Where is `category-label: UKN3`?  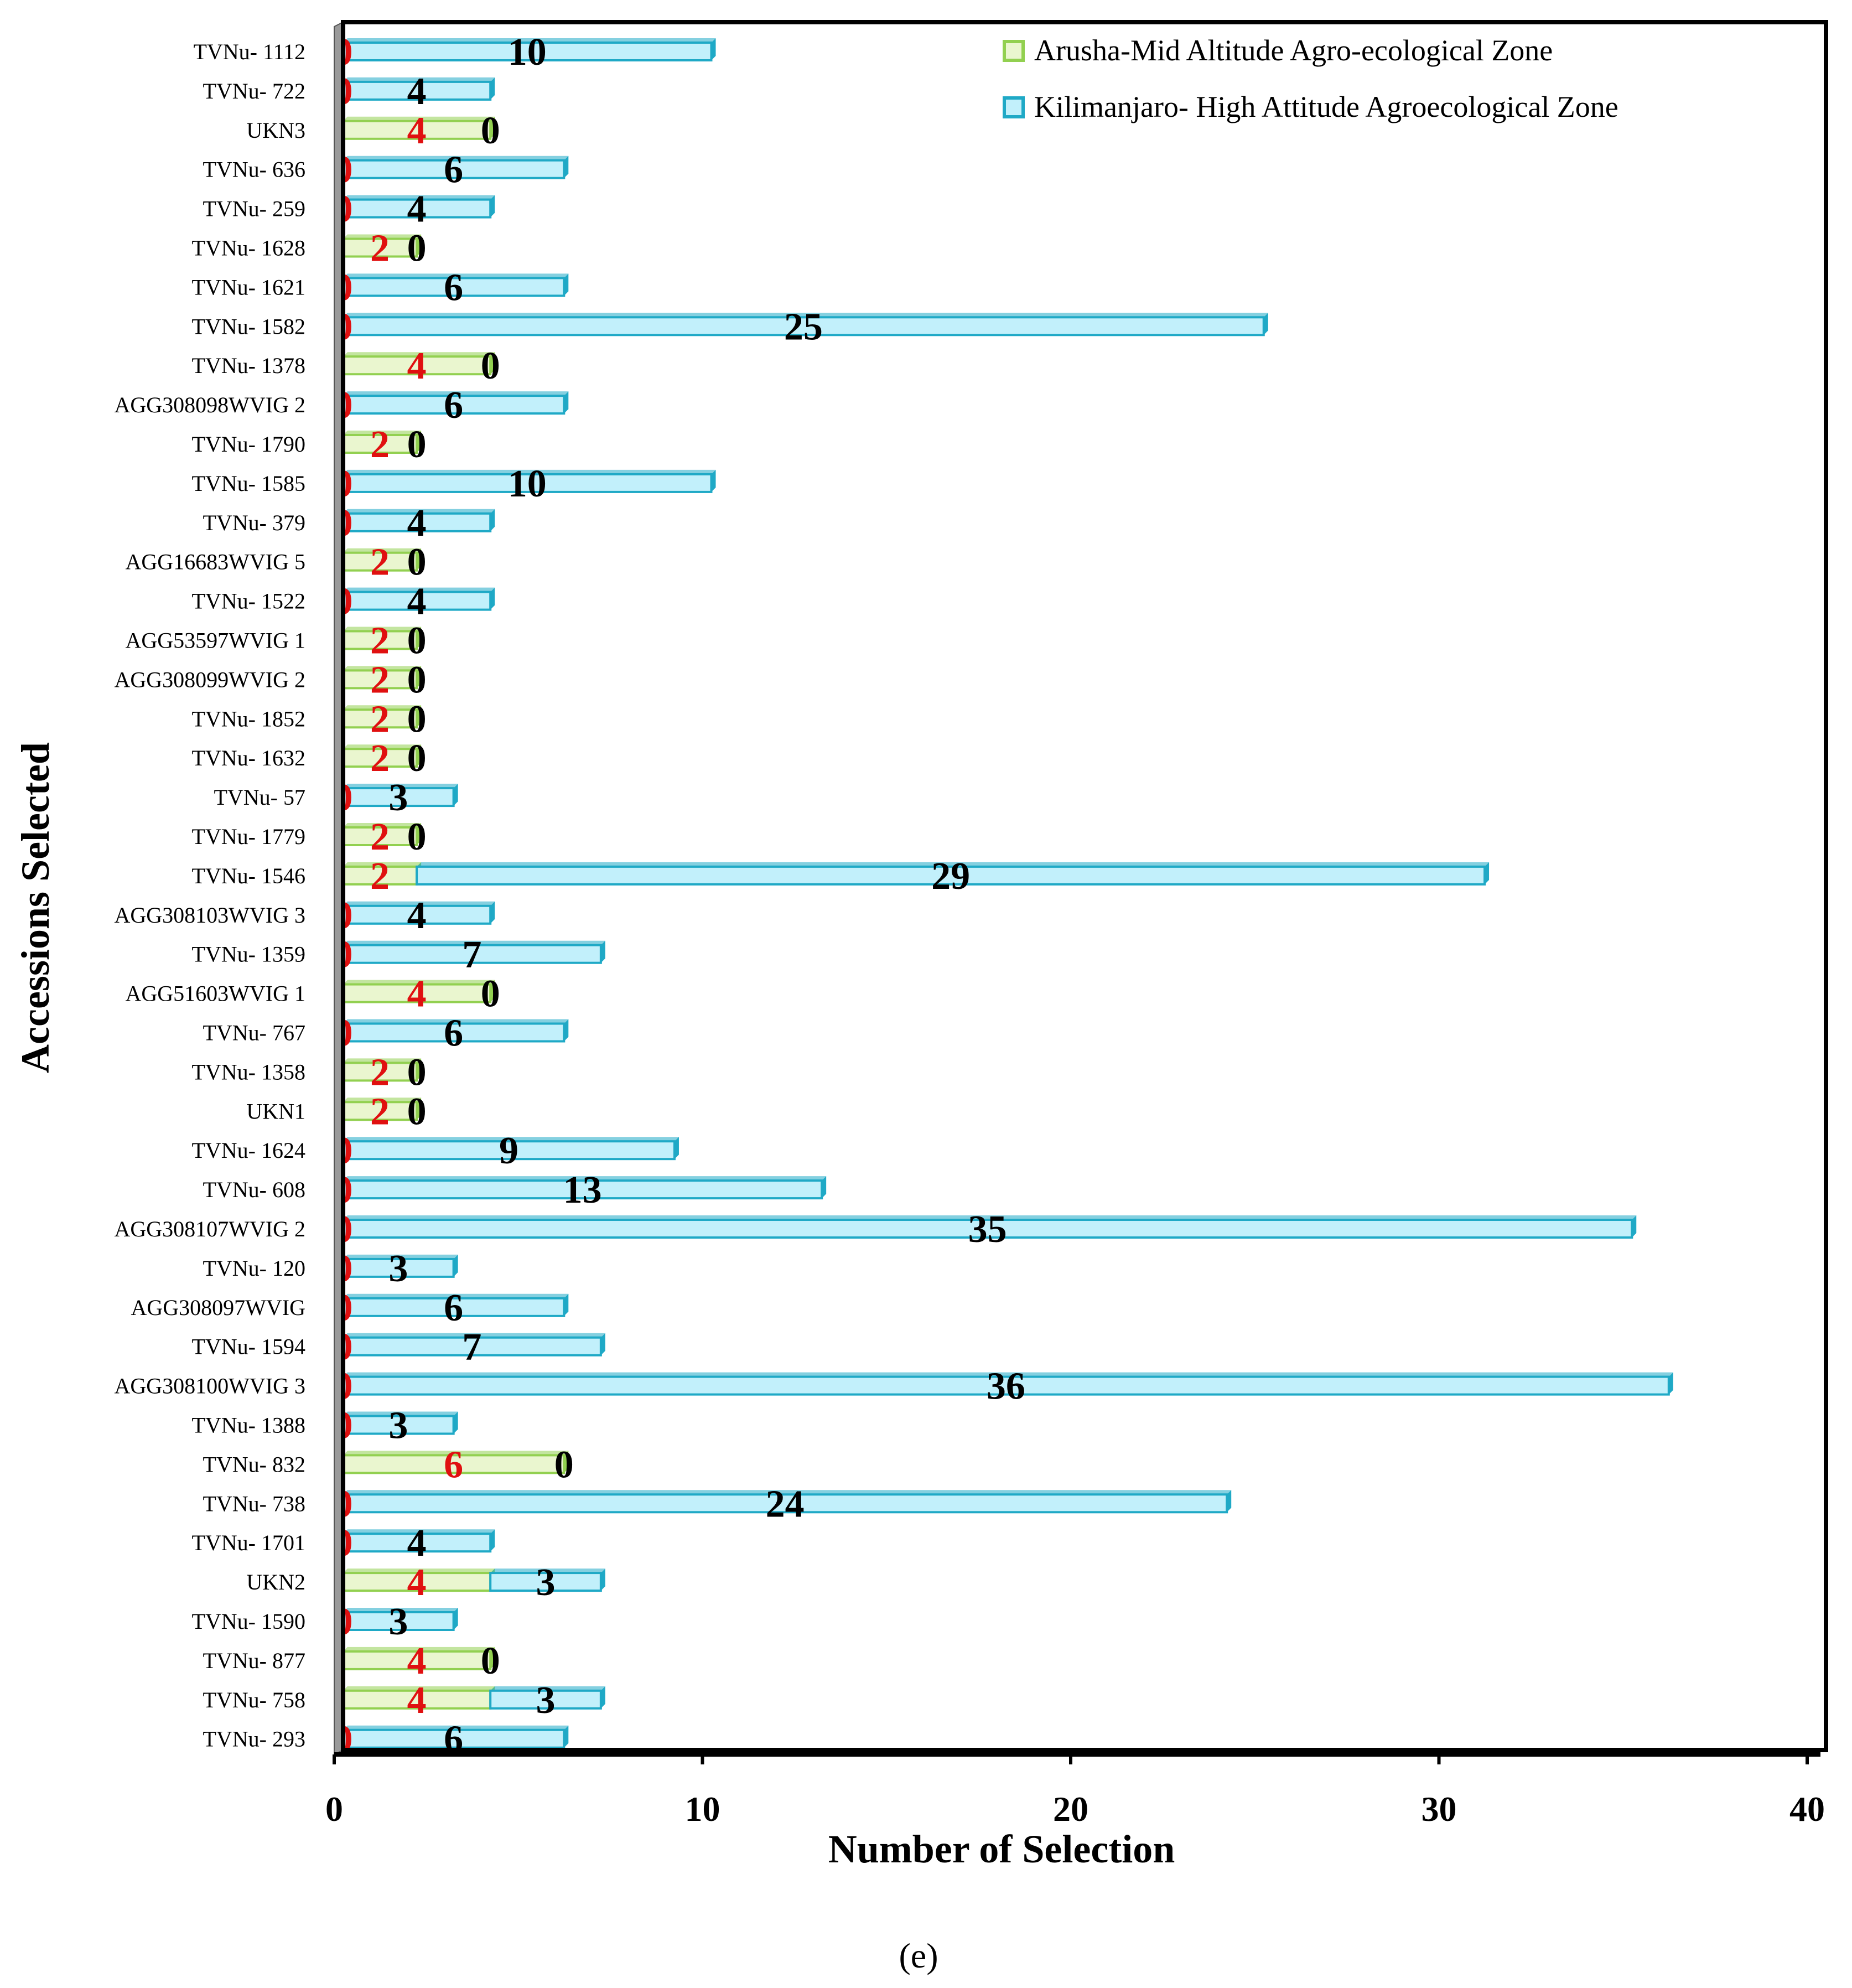 category-label: UKN3 is located at coordinates (275, 131).